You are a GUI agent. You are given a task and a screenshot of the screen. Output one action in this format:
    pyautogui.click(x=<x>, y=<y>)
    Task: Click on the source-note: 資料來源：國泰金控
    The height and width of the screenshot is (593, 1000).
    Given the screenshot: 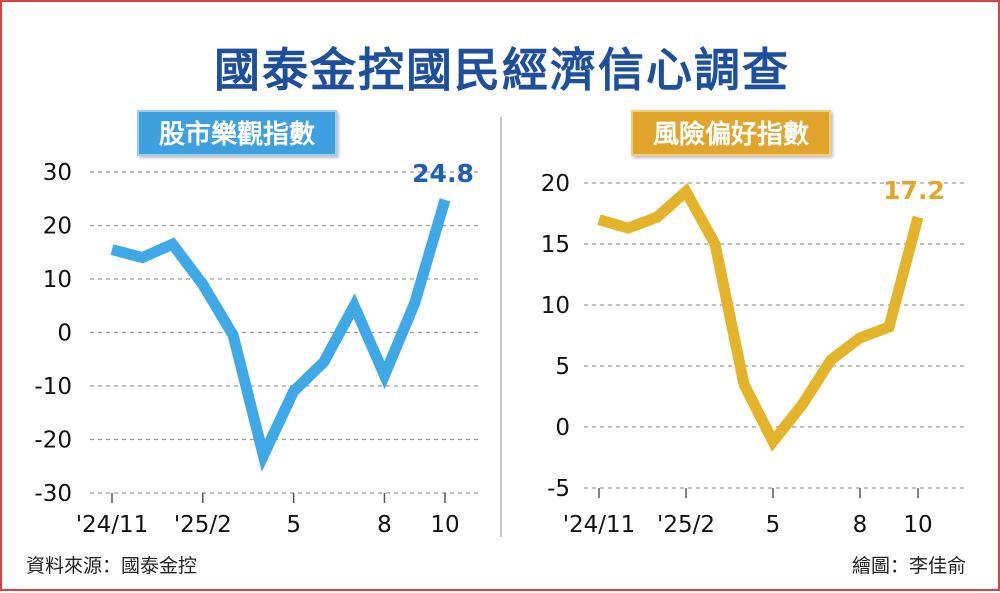 What is the action you would take?
    pyautogui.click(x=112, y=566)
    